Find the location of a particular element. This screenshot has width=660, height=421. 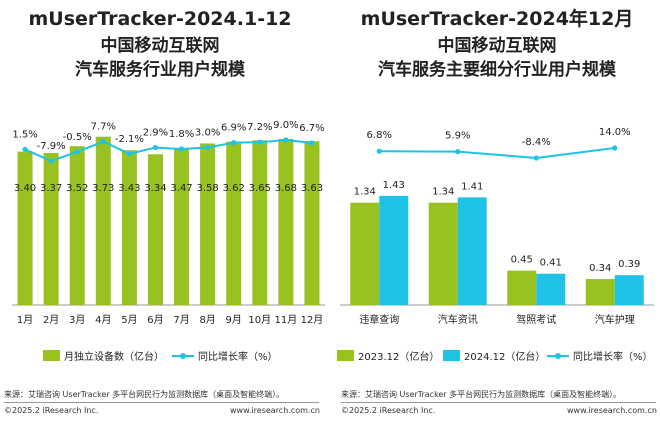

chart2-bar-label-2024-3: 0.41 is located at coordinates (551, 263).